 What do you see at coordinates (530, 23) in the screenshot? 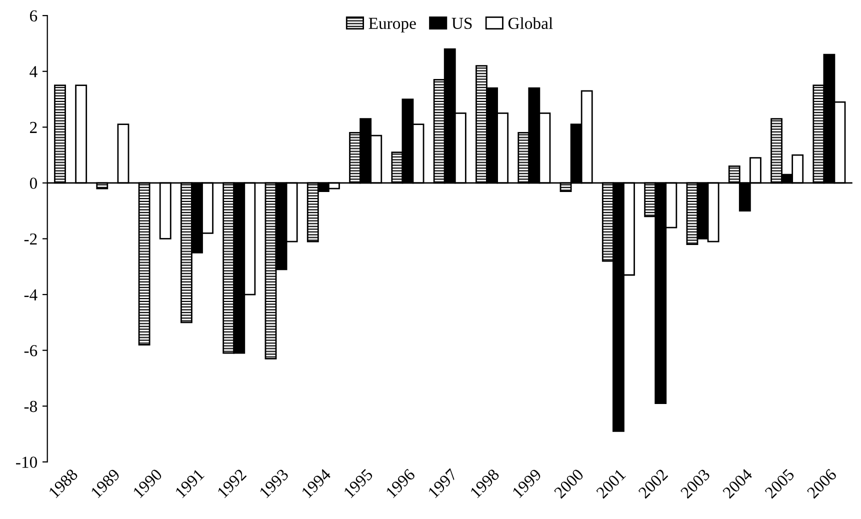
I see `legend-label: Global` at bounding box center [530, 23].